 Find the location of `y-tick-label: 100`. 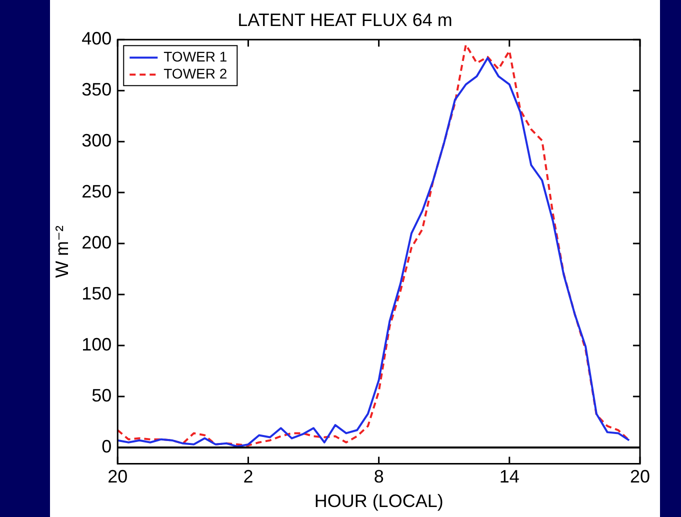

y-tick-label: 100 is located at coordinates (97, 344).